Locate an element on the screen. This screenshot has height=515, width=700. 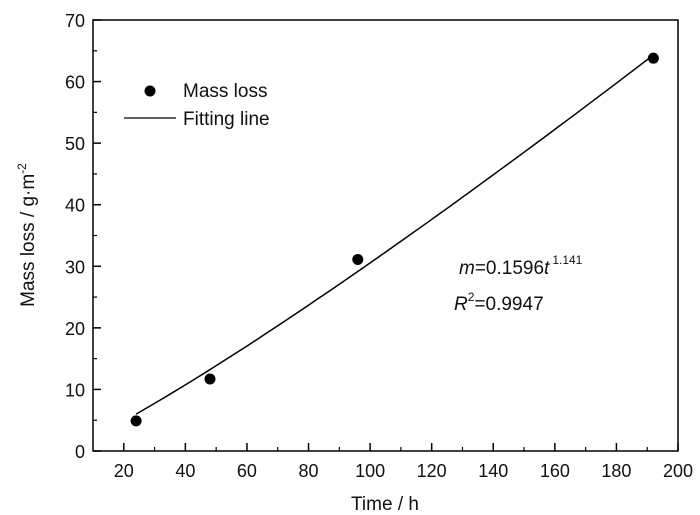
r2-value: =0.9947 is located at coordinates (508, 304).